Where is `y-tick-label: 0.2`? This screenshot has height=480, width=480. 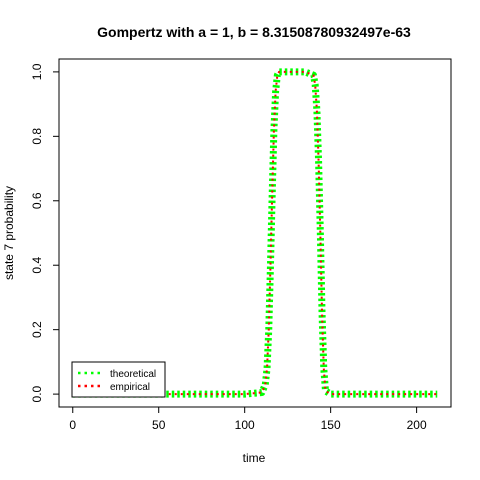 y-tick-label: 0.2 is located at coordinates (37, 329).